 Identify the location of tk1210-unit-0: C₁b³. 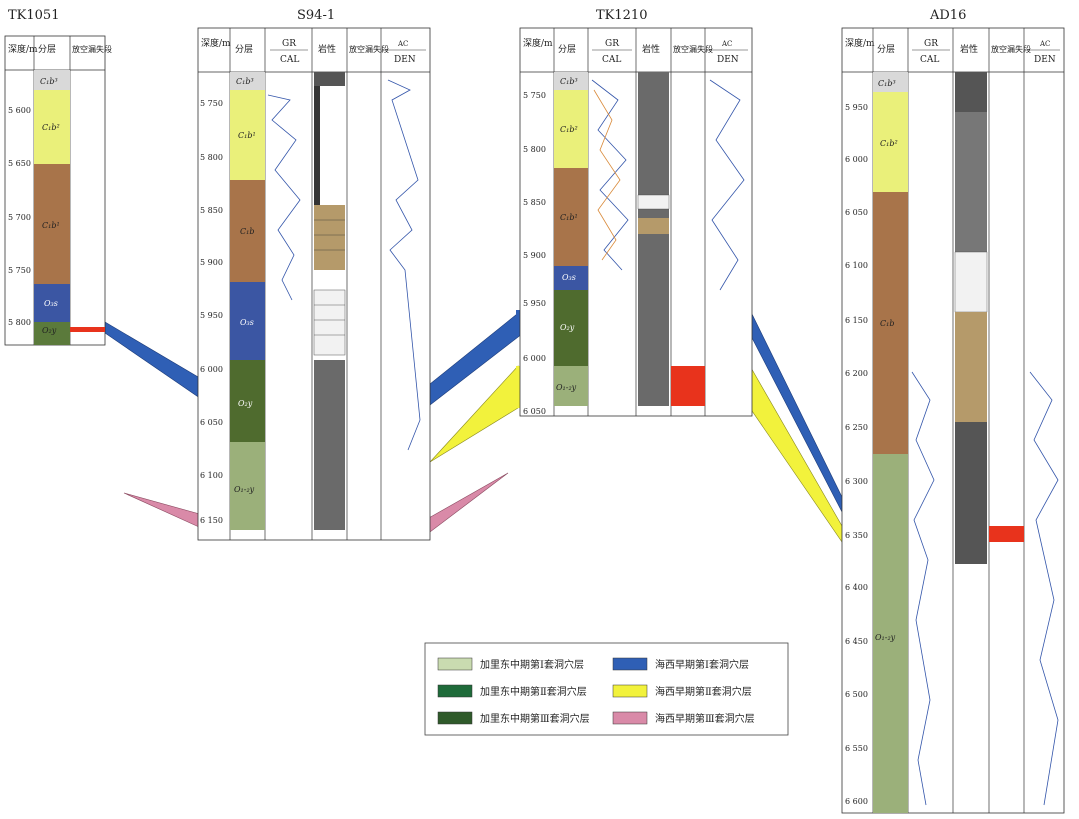
(569, 81).